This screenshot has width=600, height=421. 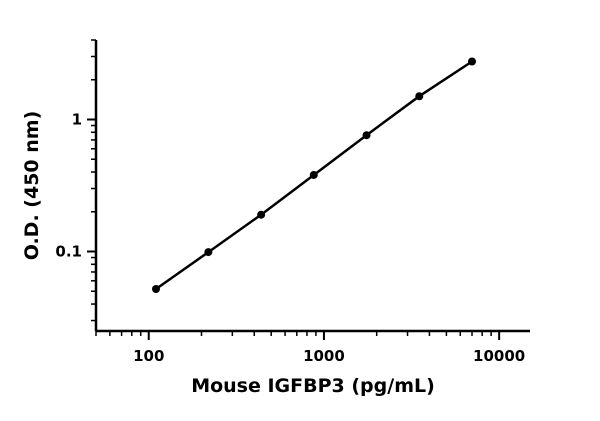 What do you see at coordinates (324, 356) in the screenshot?
I see `x-tick-label: 1000` at bounding box center [324, 356].